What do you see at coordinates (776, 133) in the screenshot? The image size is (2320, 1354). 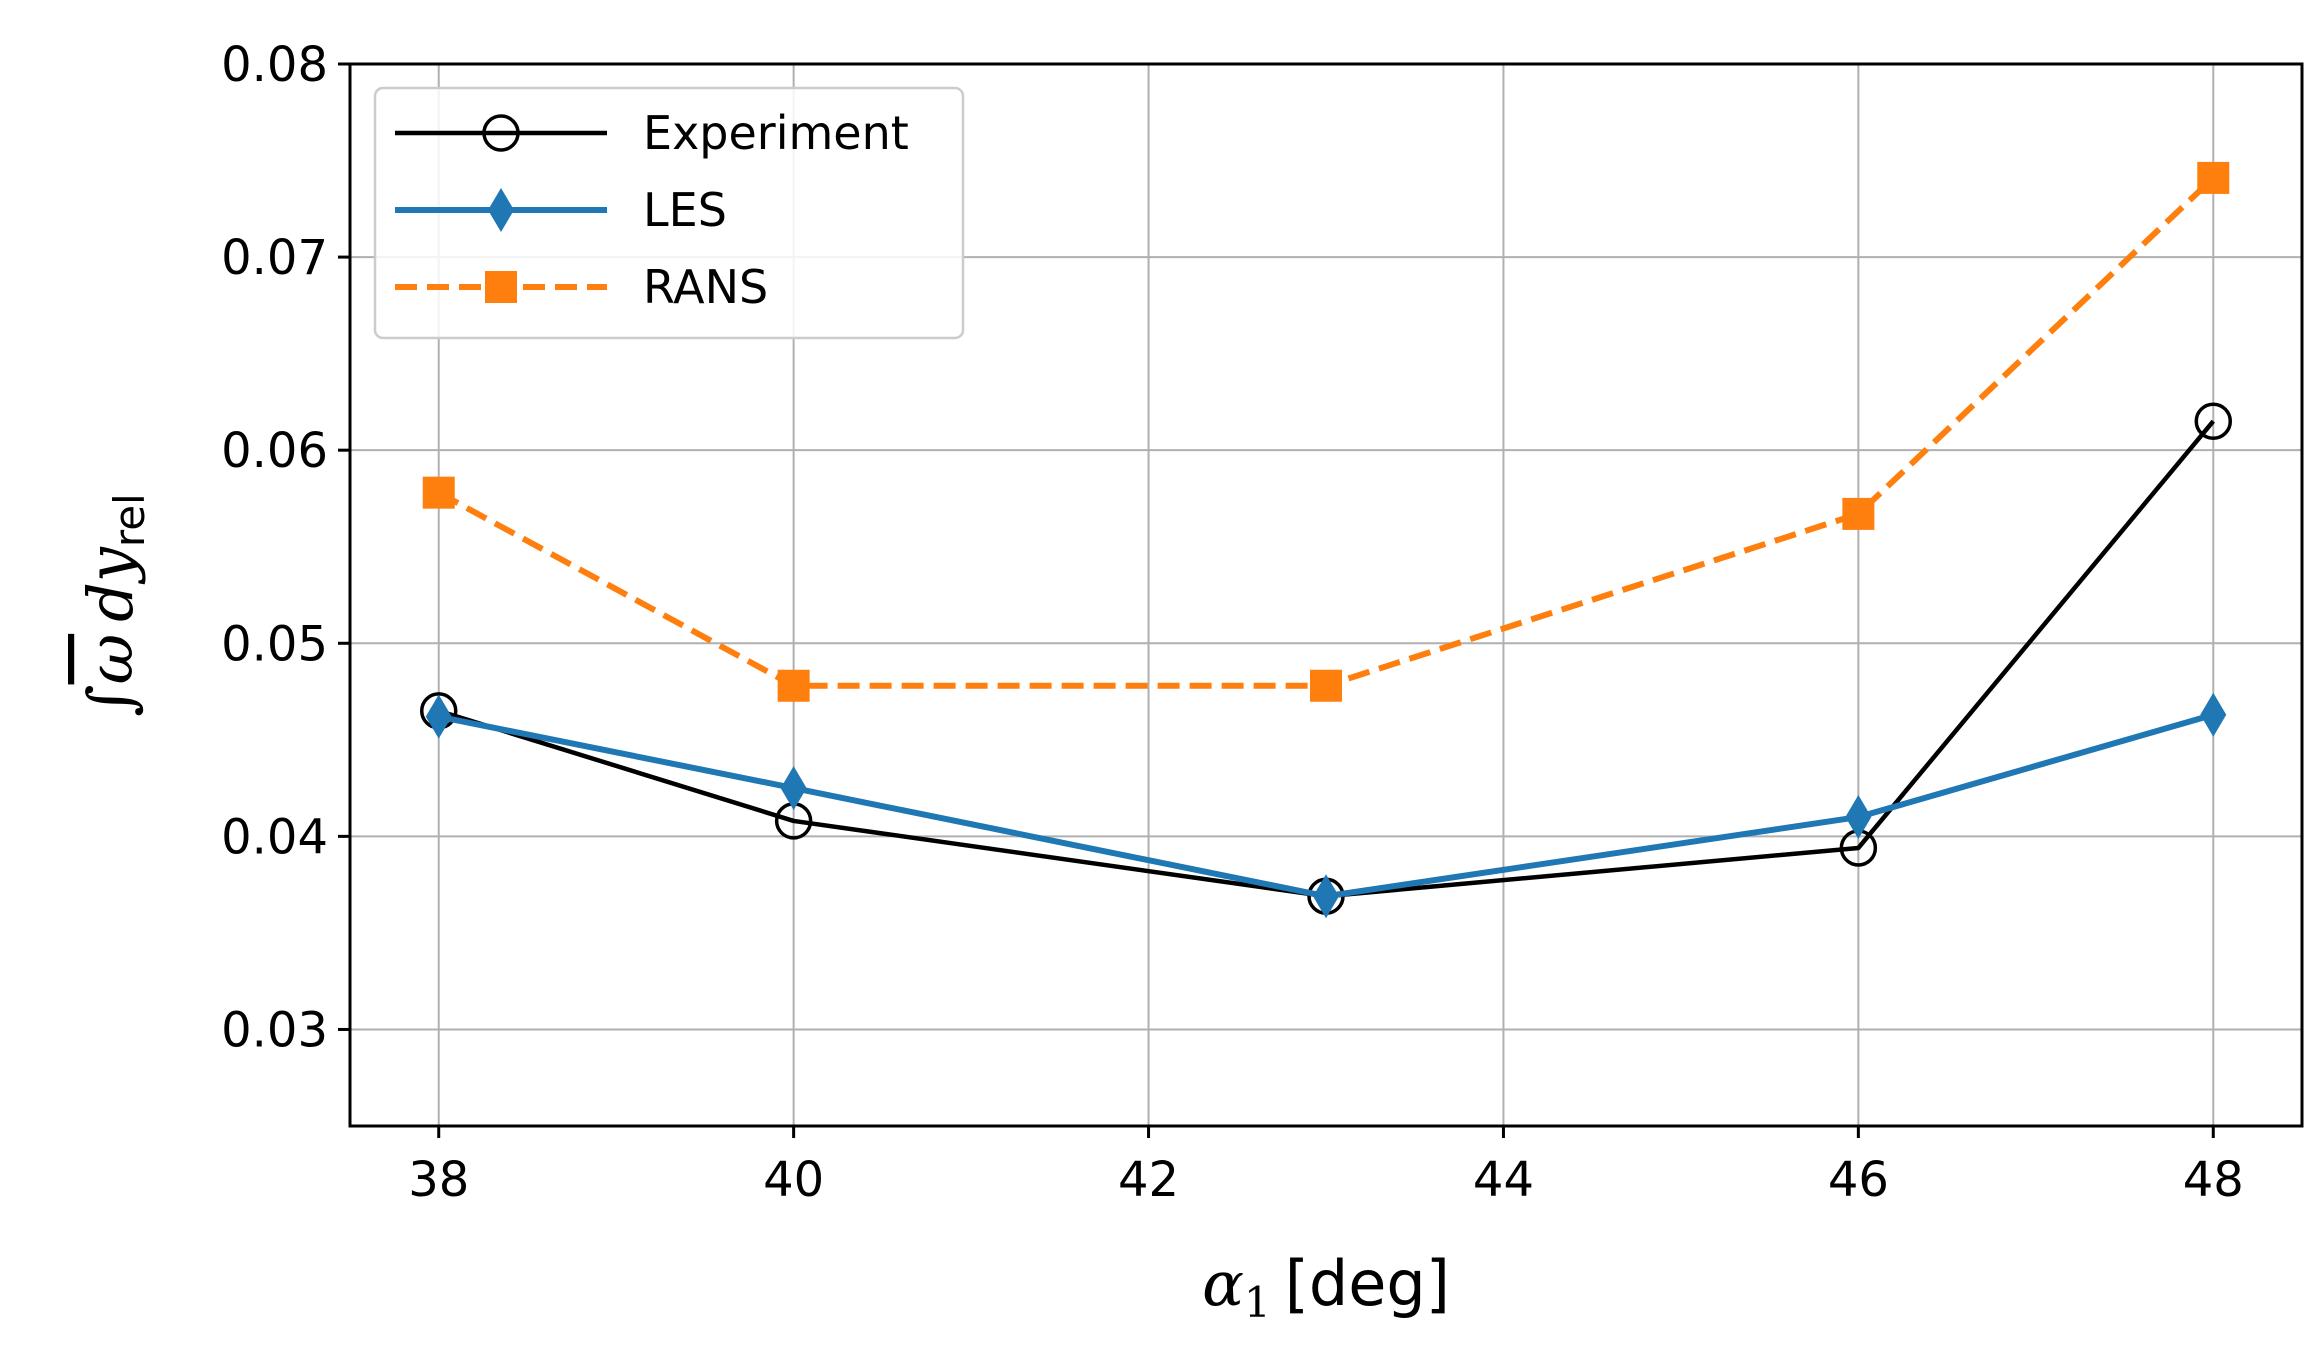 I see `legend-label-experiment: Experiment` at bounding box center [776, 133].